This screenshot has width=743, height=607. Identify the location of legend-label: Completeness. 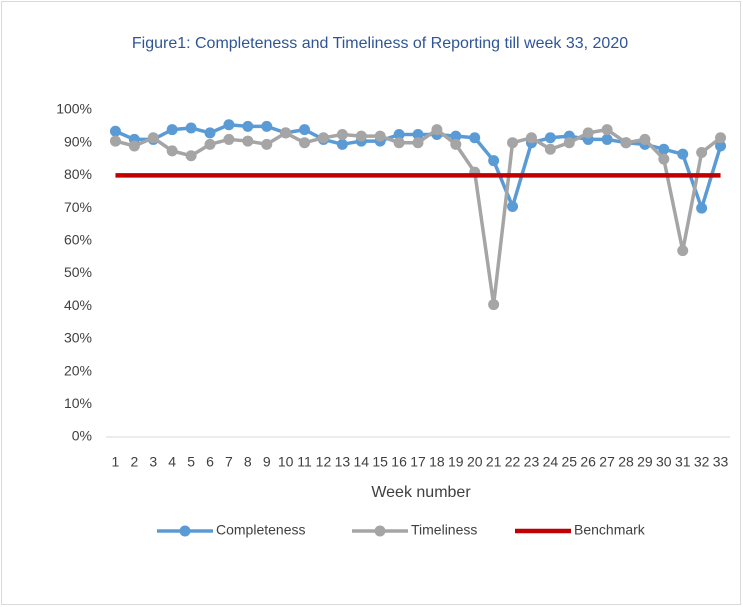
(261, 530).